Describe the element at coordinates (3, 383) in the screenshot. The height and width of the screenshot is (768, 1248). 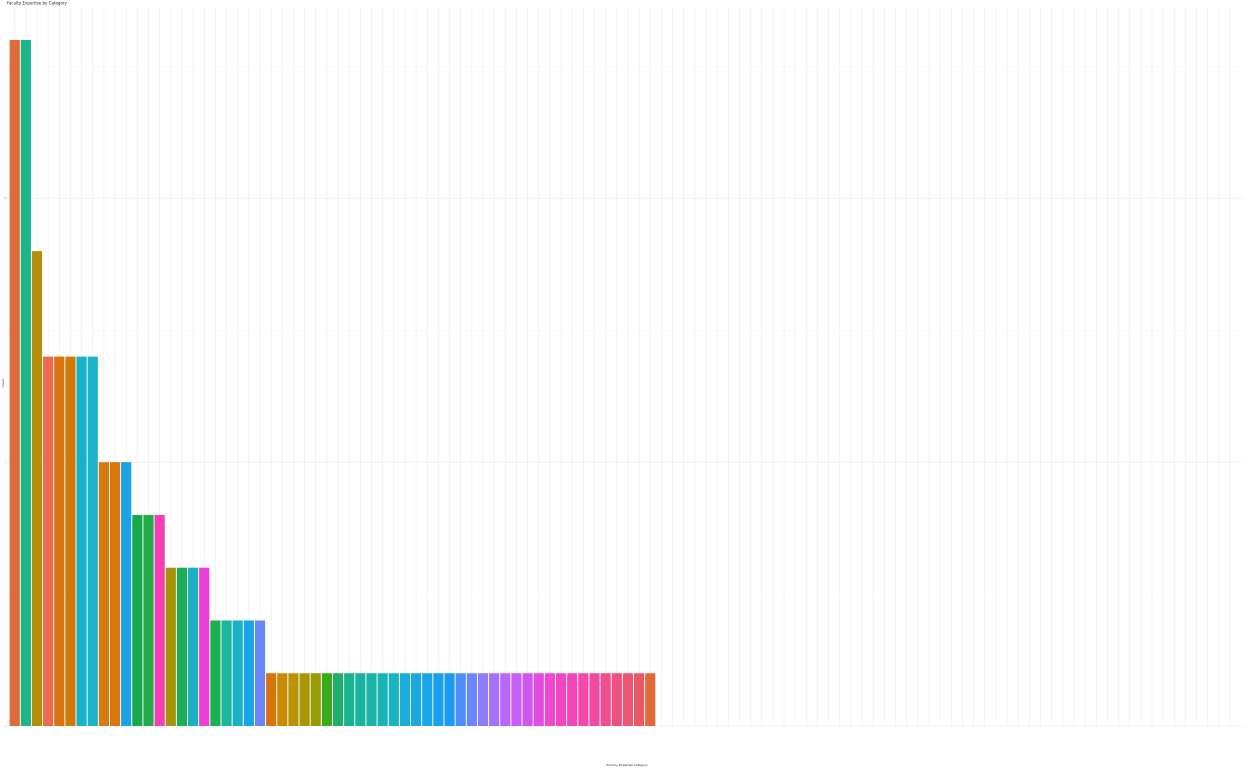
I see `y-axis-label: Count` at that location.